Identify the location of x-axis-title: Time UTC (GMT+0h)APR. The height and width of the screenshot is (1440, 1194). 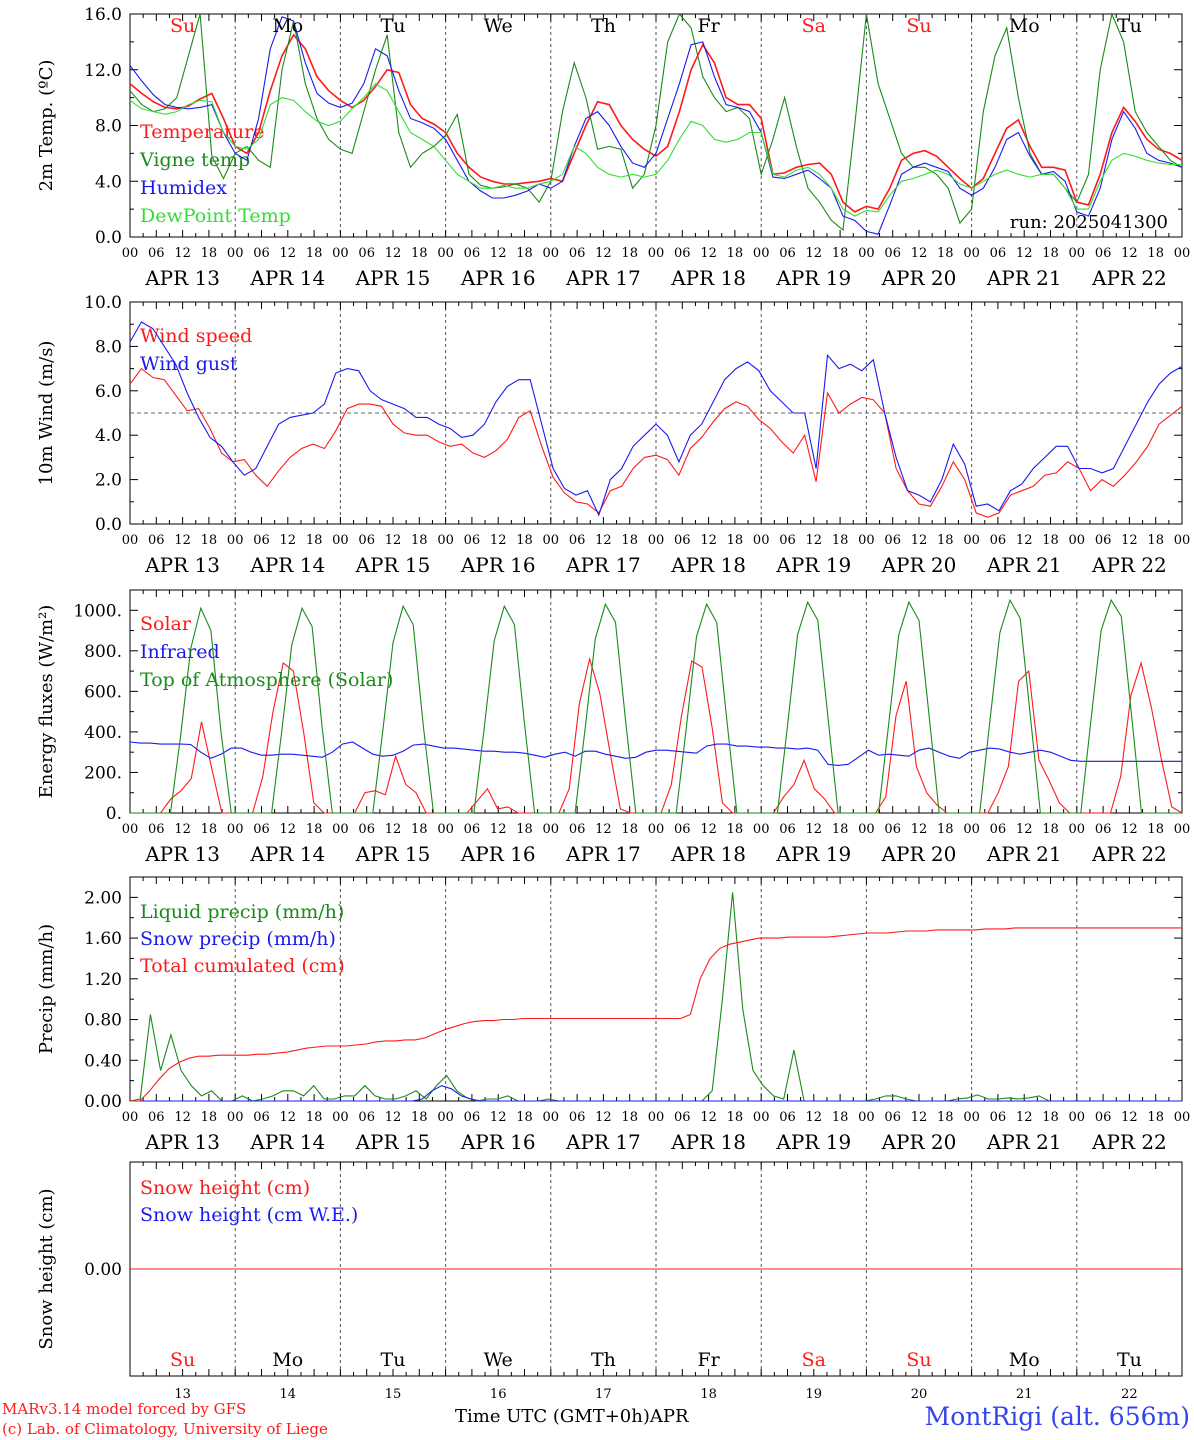
(572, 1416).